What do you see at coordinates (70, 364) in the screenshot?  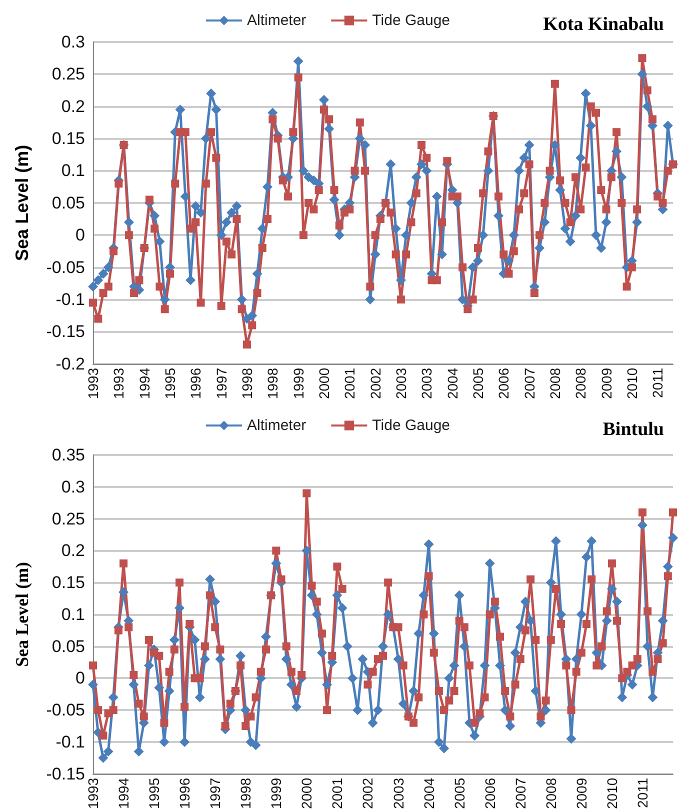 I see `y-tick-label: -0.2` at bounding box center [70, 364].